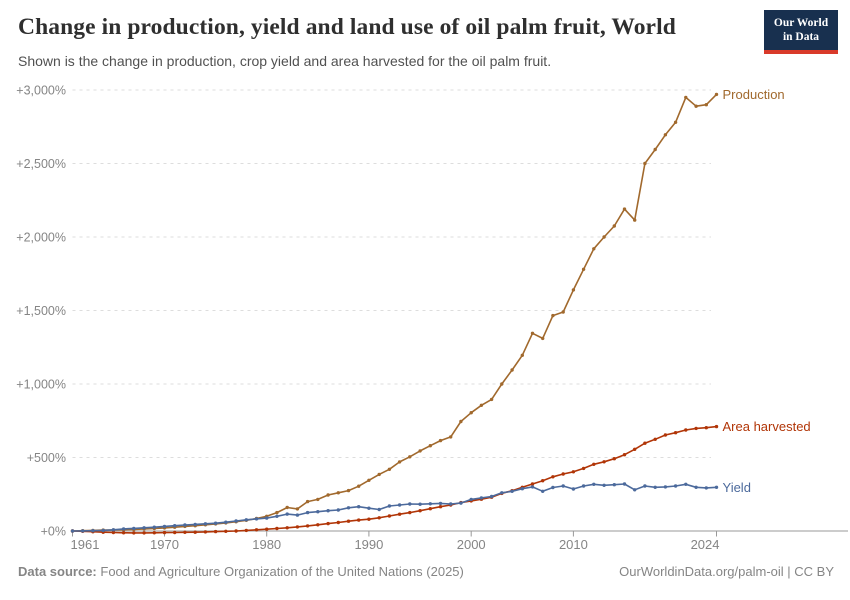 The height and width of the screenshot is (600, 850). Describe the element at coordinates (726, 571) in the screenshot. I see `footer-citation-link: OurWorldinData.org/palm-oil | CC BY` at that location.